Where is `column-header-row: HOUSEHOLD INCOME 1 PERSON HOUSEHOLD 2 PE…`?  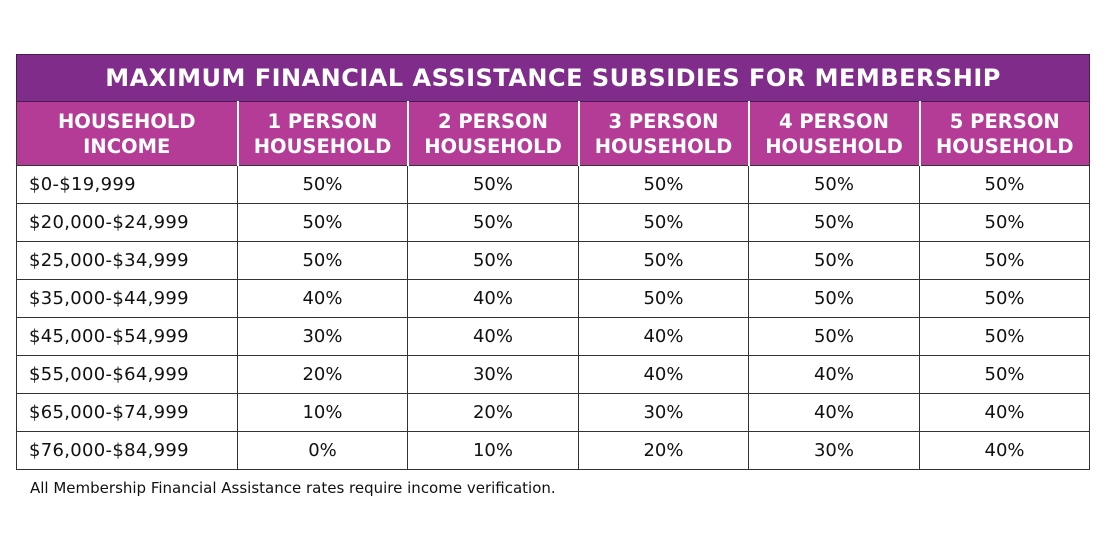 column-header-row: HOUSEHOLD INCOME 1 PERSON HOUSEHOLD 2 PE… is located at coordinates (553, 133).